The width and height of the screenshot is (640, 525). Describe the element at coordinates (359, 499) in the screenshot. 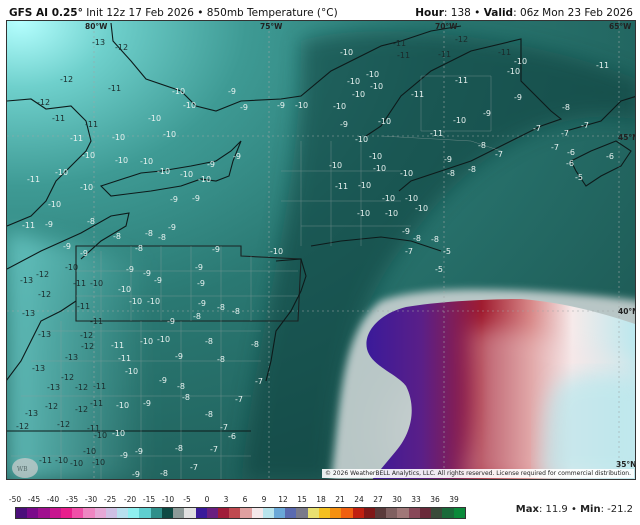

I see `colorbar-tick-label: 24` at that location.